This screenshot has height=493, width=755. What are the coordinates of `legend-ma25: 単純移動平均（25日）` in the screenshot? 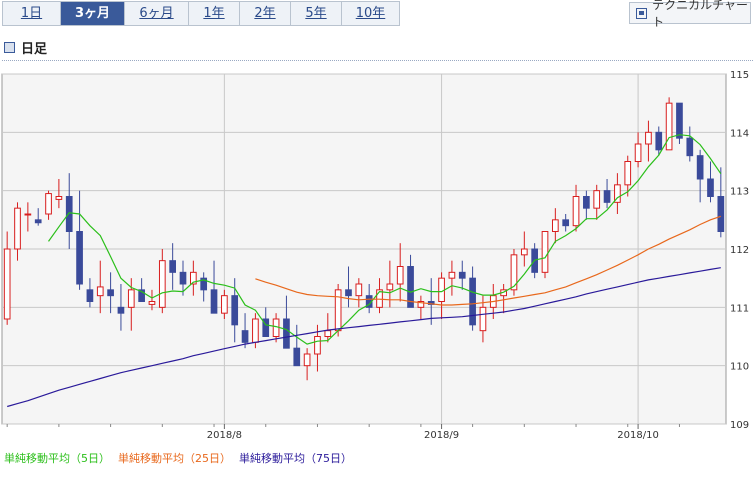 It's located at (174, 458).